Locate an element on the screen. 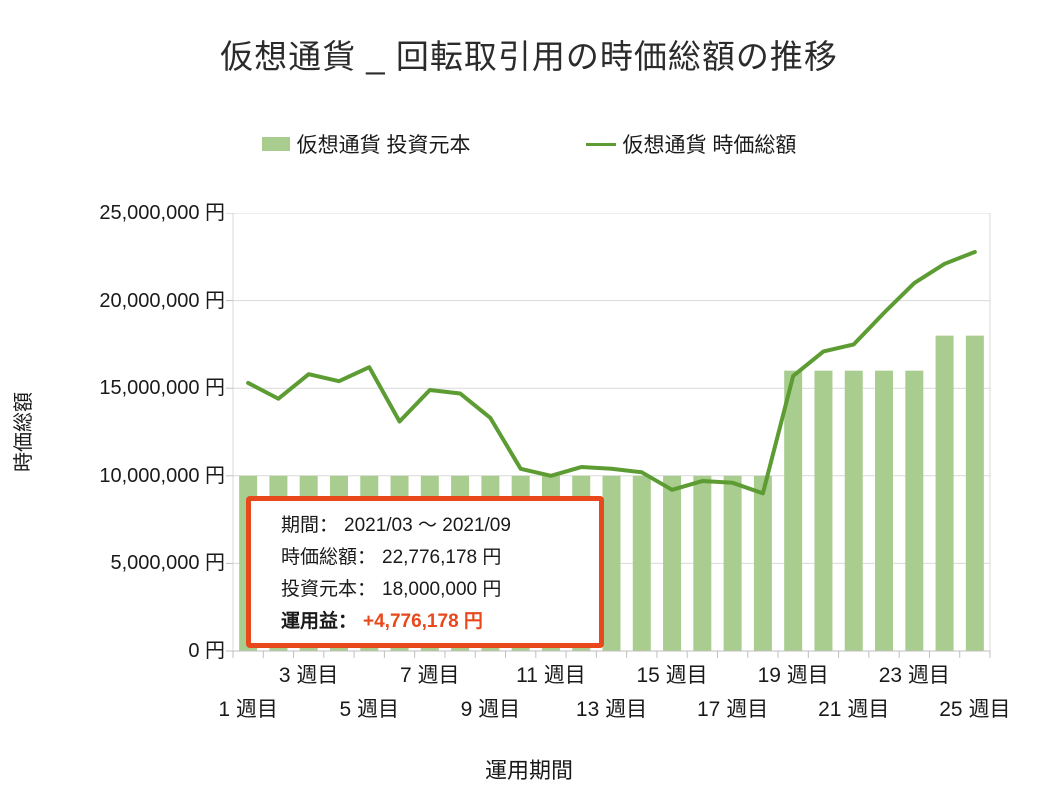 The image size is (1058, 794). legend-label-principal: 仮想通貨 投資元本 is located at coordinates (383, 145).